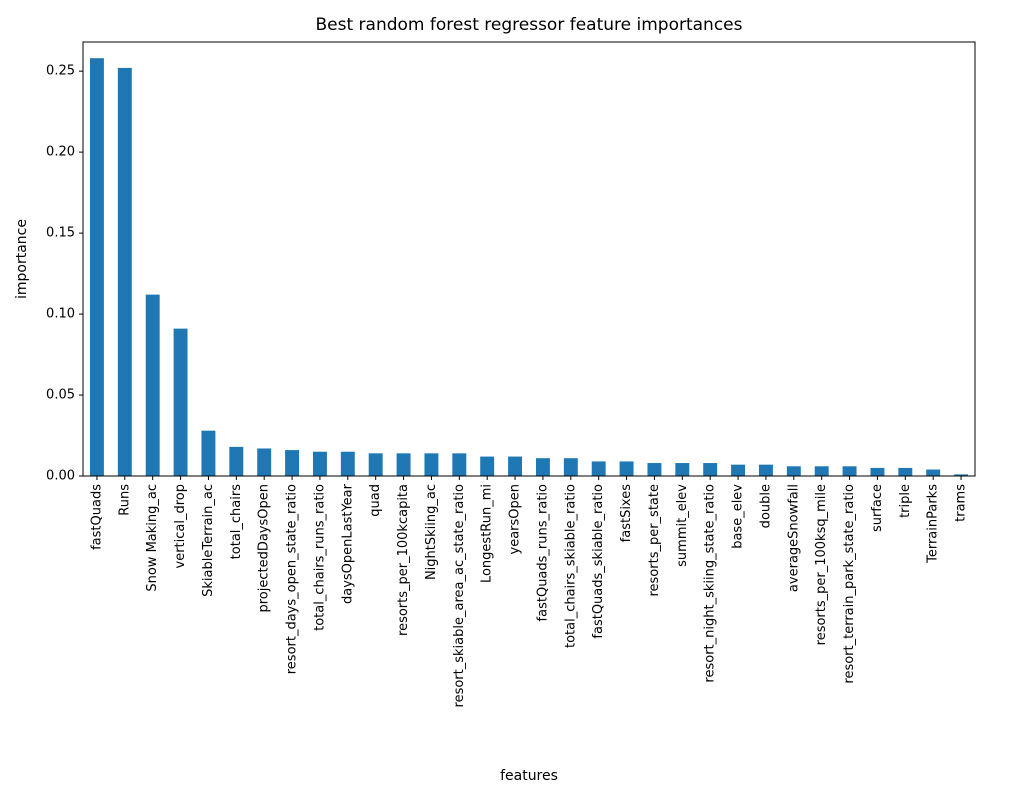 The image size is (1034, 796). I want to click on y-axis: 0.00 0.05 0.10 0.15 0.20 0.25, so click(64, 274).